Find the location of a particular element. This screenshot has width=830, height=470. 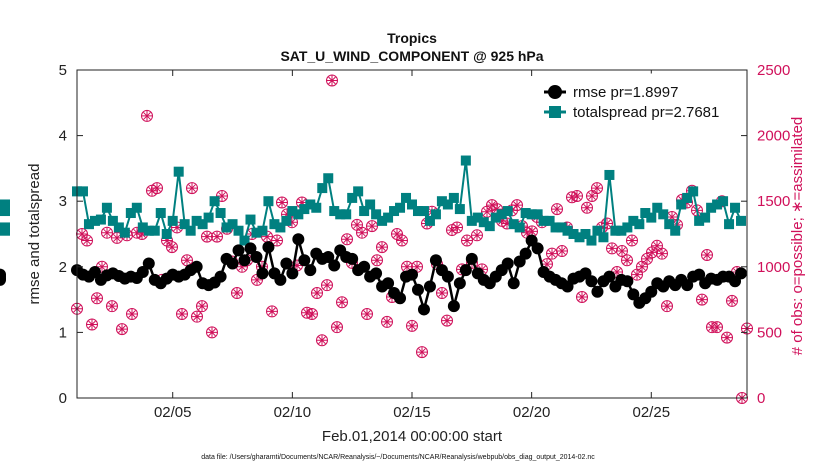

y-axis-right-label: # of obs: o=possible; ∗=assimilated is located at coordinates (797, 236).